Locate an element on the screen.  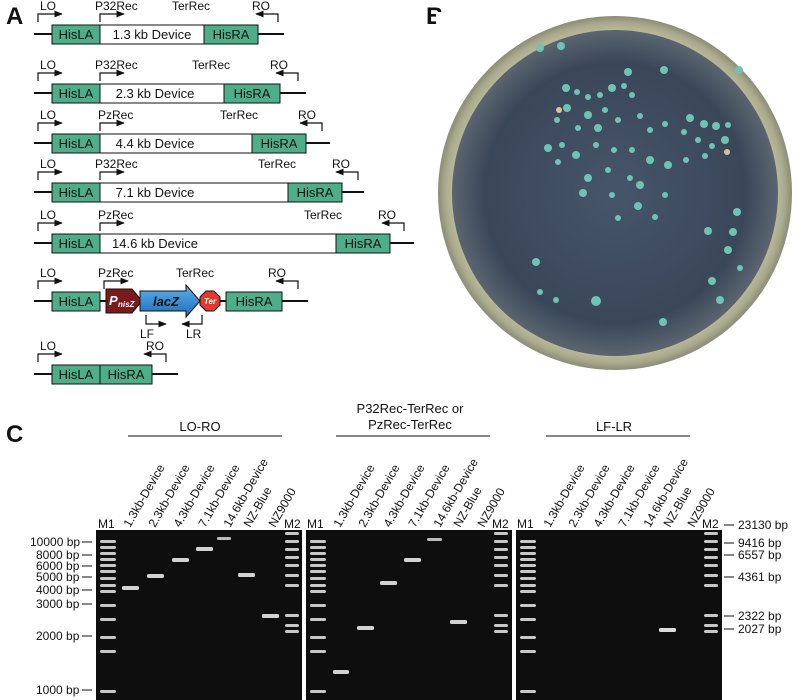
lo-arrow is located at coordinates (50, 283).